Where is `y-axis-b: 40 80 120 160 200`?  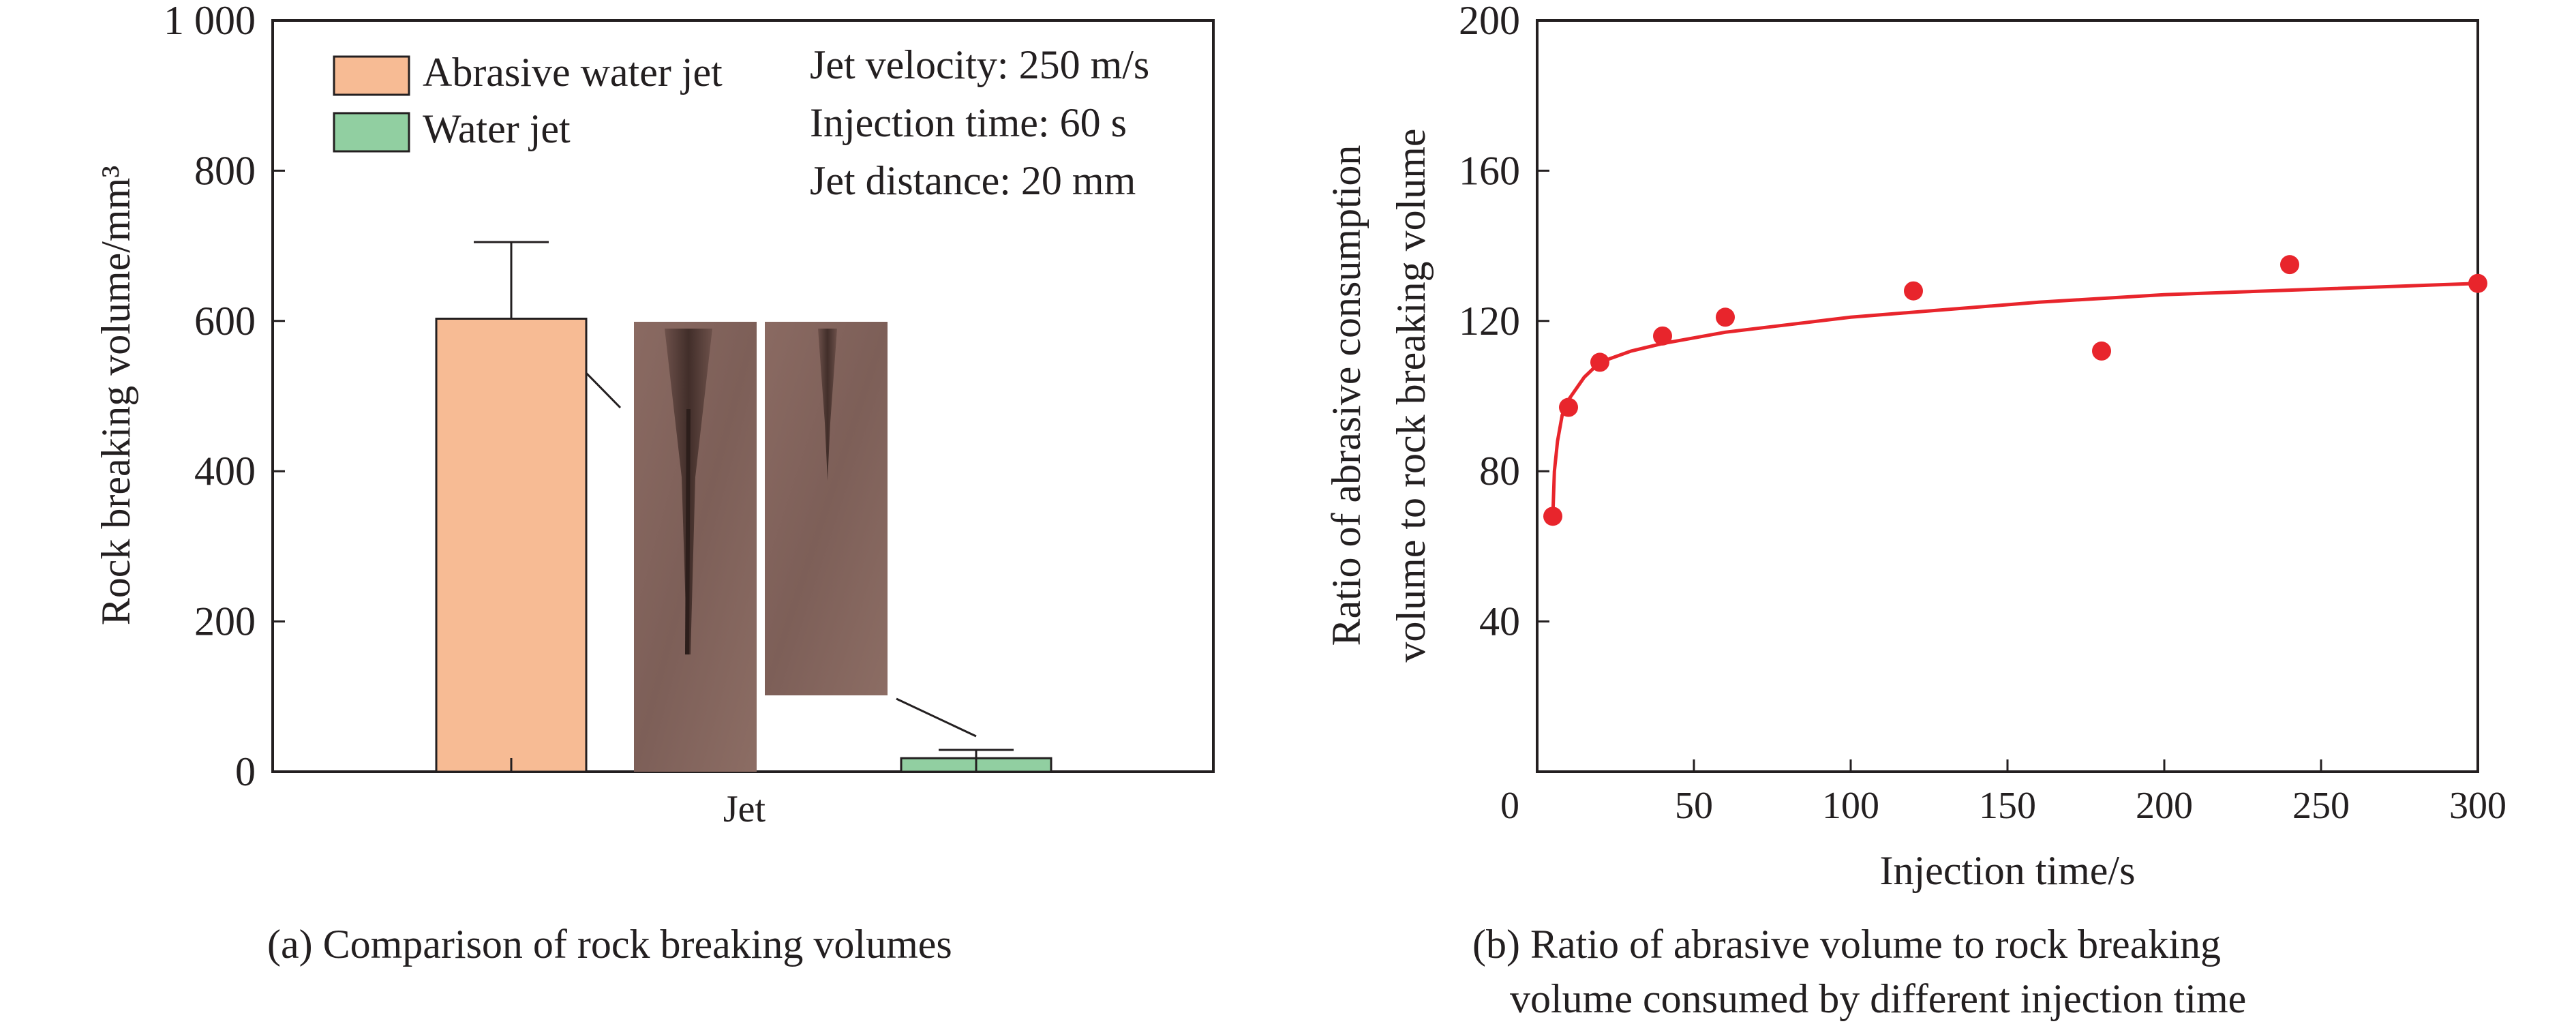 y-axis-b: 40 80 120 160 200 is located at coordinates (1504, 322).